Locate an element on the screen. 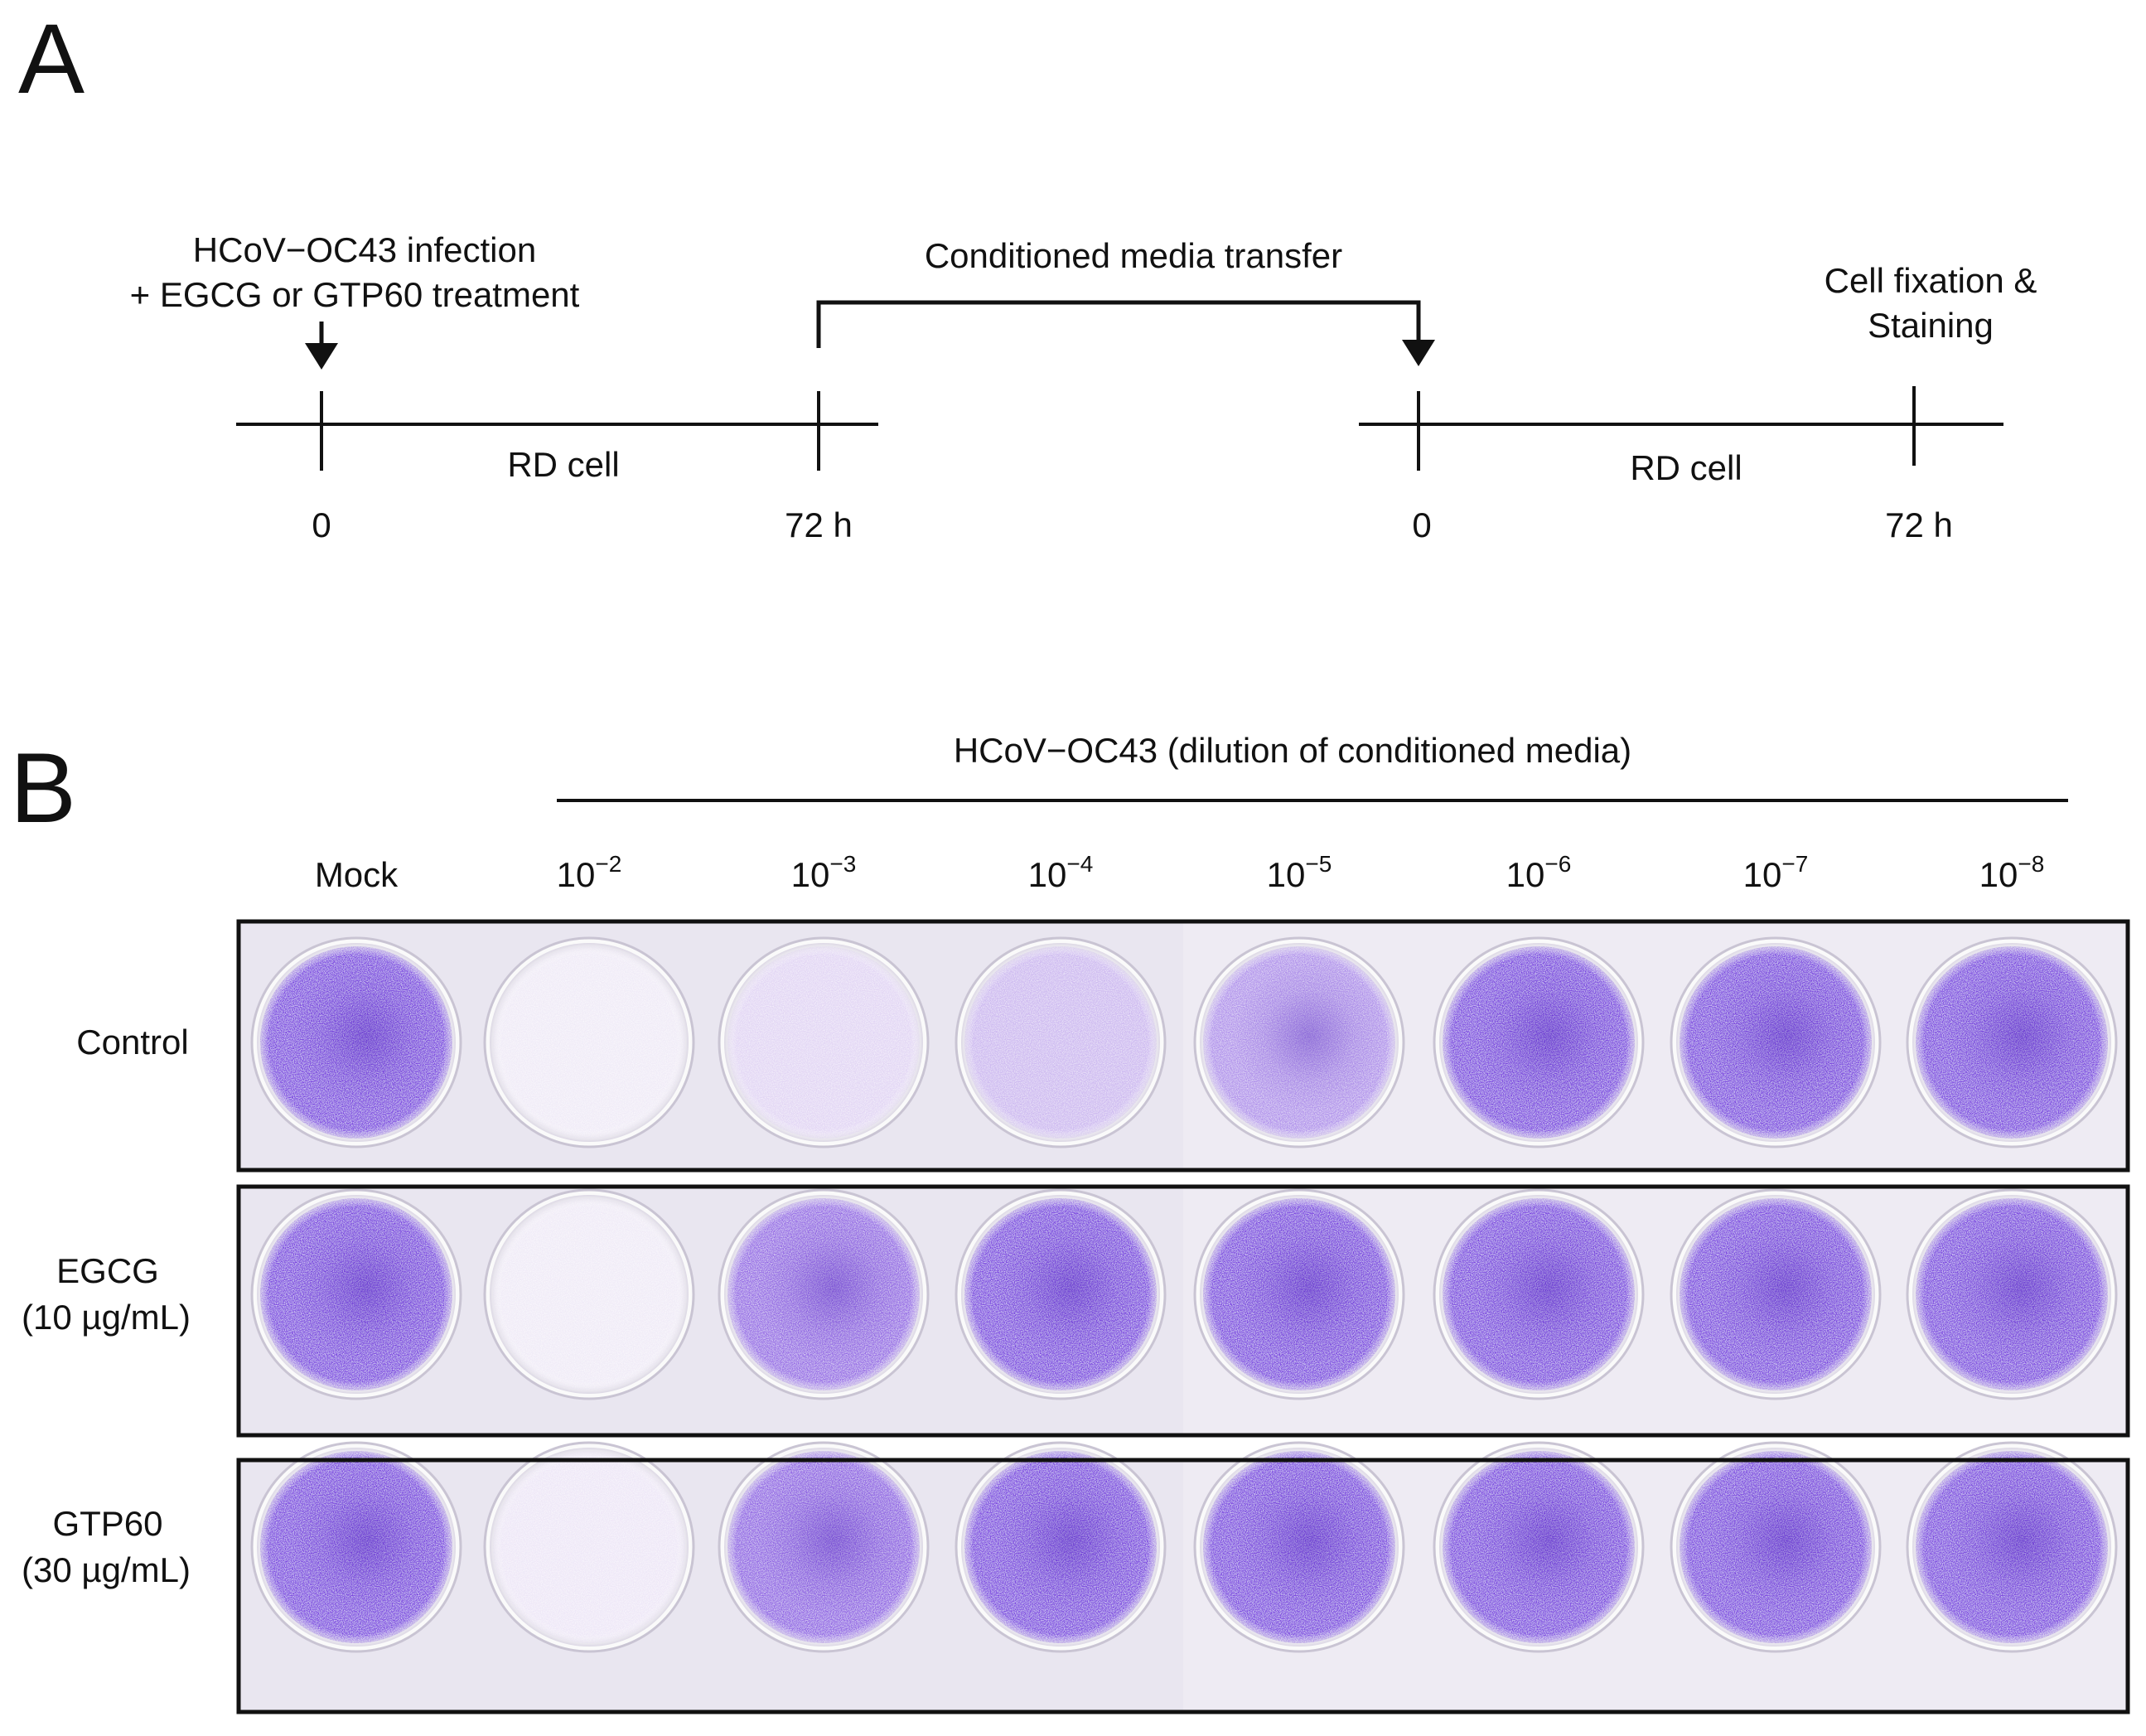 The width and height of the screenshot is (2146, 1736). well-r2-c4 is located at coordinates (1299, 1547).